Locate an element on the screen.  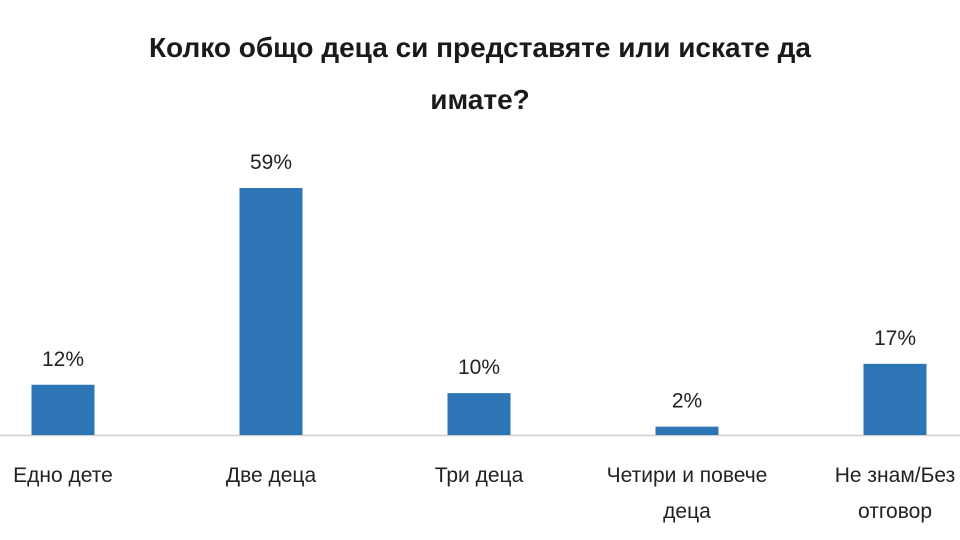
category-tick-label: отговор is located at coordinates (895, 511).